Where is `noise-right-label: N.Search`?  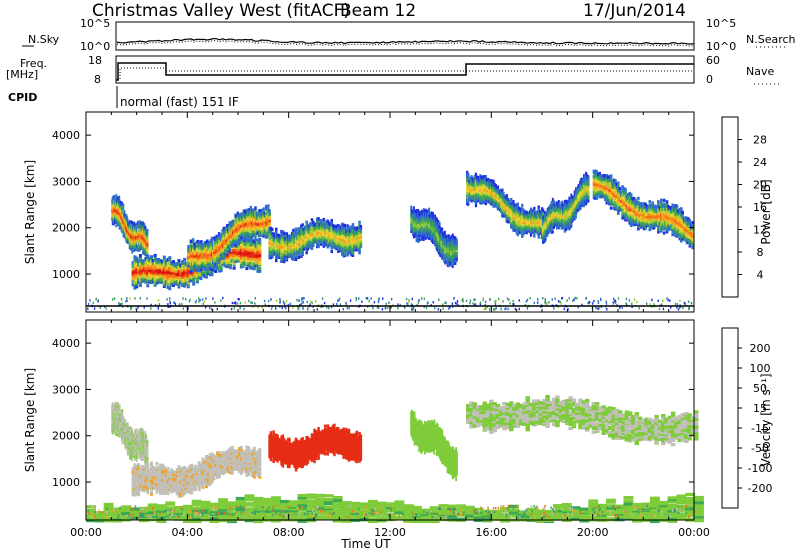
noise-right-label: N.Search is located at coordinates (771, 39).